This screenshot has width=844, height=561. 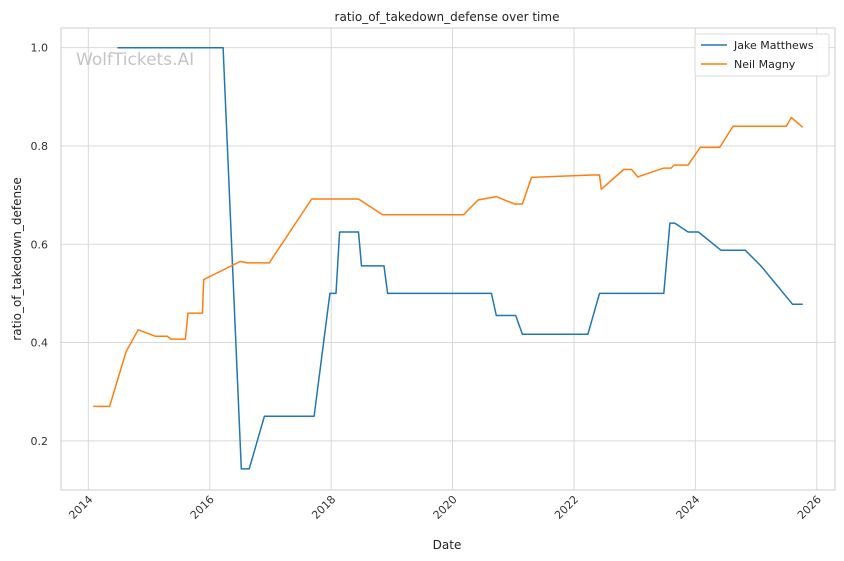 What do you see at coordinates (40, 48) in the screenshot?
I see `y-tick-label: 1.0` at bounding box center [40, 48].